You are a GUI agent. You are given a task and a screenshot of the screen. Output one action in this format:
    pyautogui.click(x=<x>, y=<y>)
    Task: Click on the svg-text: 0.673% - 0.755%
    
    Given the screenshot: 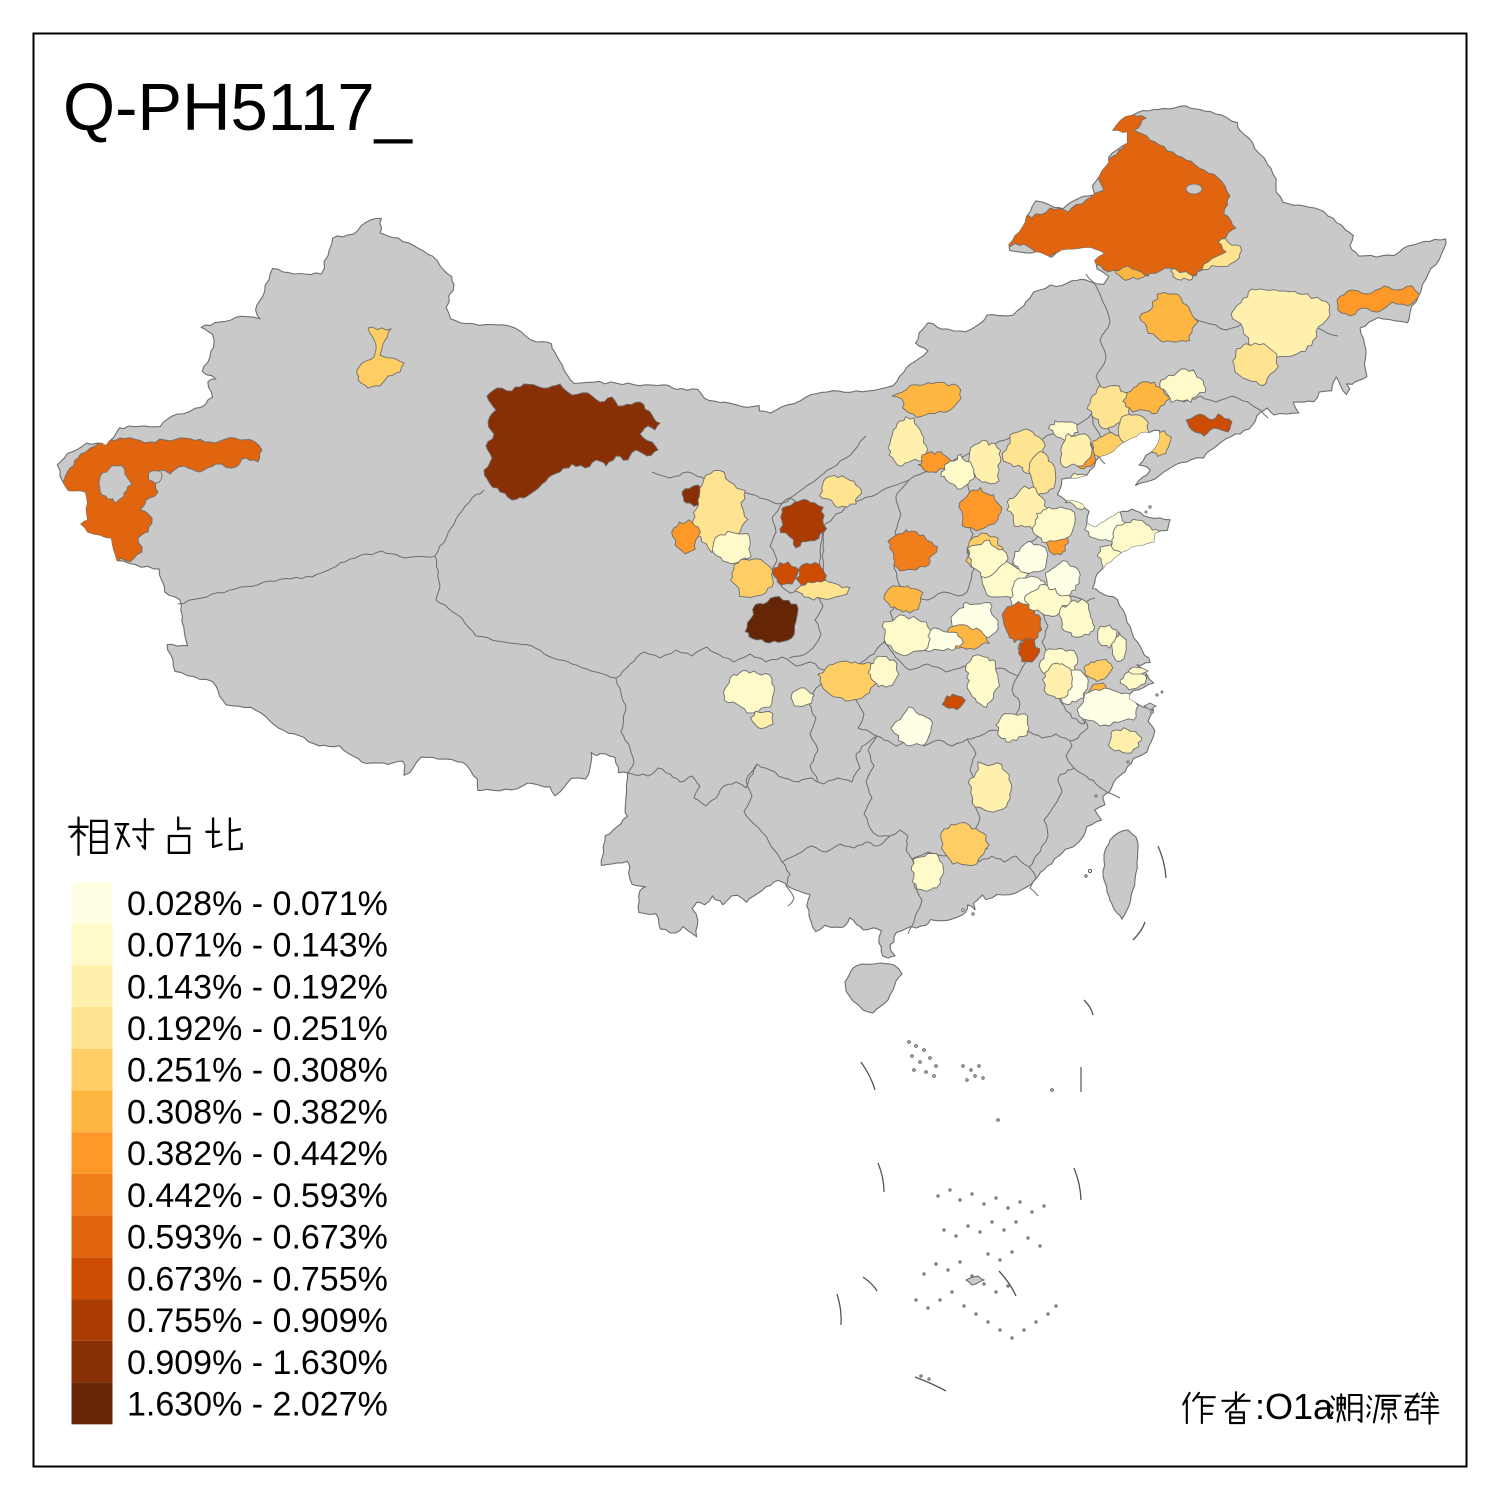 What is the action you would take?
    pyautogui.click(x=257, y=1279)
    